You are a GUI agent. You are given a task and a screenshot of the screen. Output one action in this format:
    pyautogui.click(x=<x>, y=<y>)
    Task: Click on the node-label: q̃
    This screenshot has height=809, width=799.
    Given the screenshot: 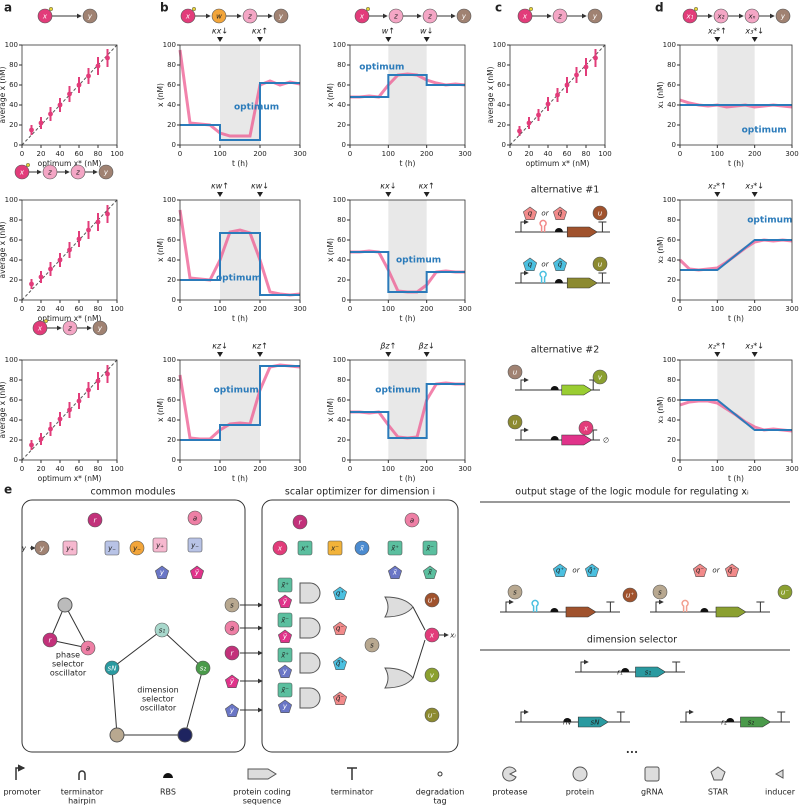 What is the action you would take?
    pyautogui.click(x=560, y=265)
    